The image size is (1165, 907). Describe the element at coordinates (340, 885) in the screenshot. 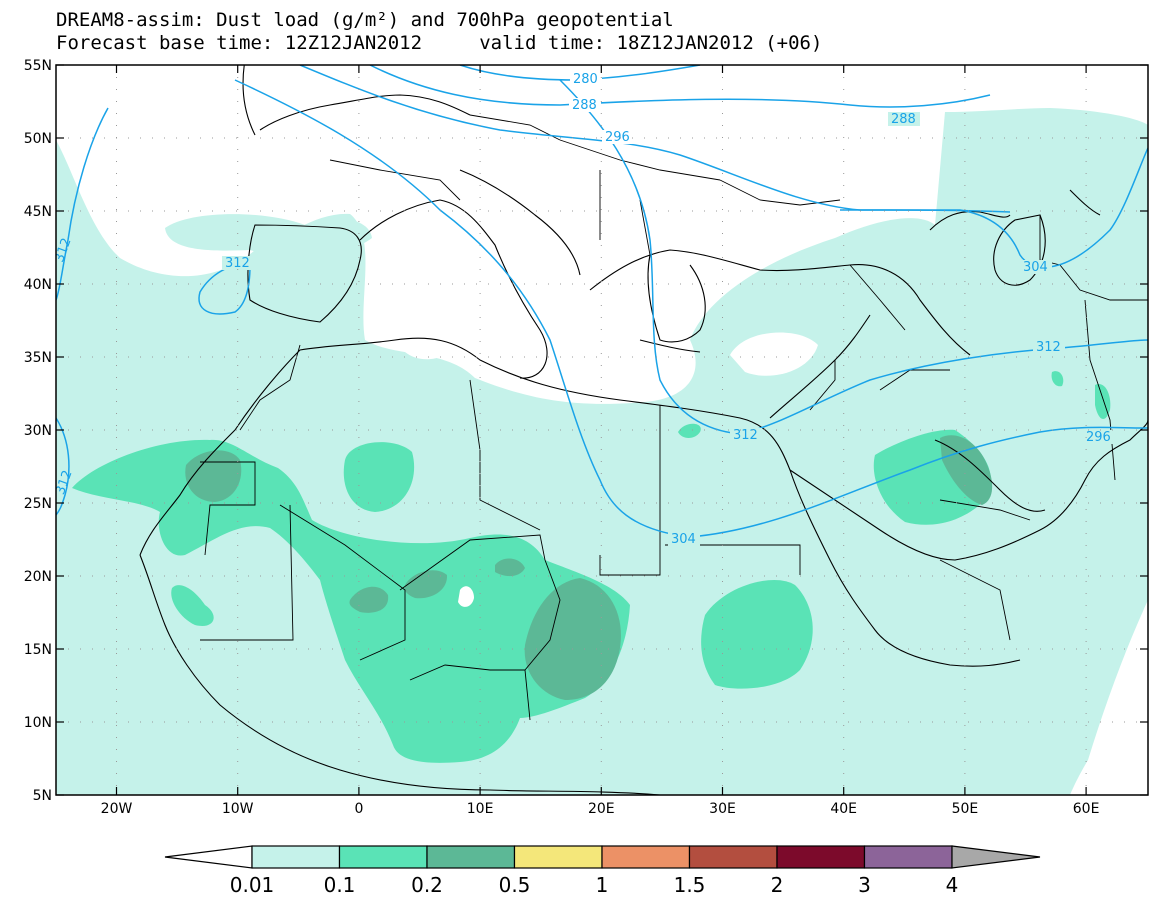

I see `colorbar-label: 0.1` at that location.